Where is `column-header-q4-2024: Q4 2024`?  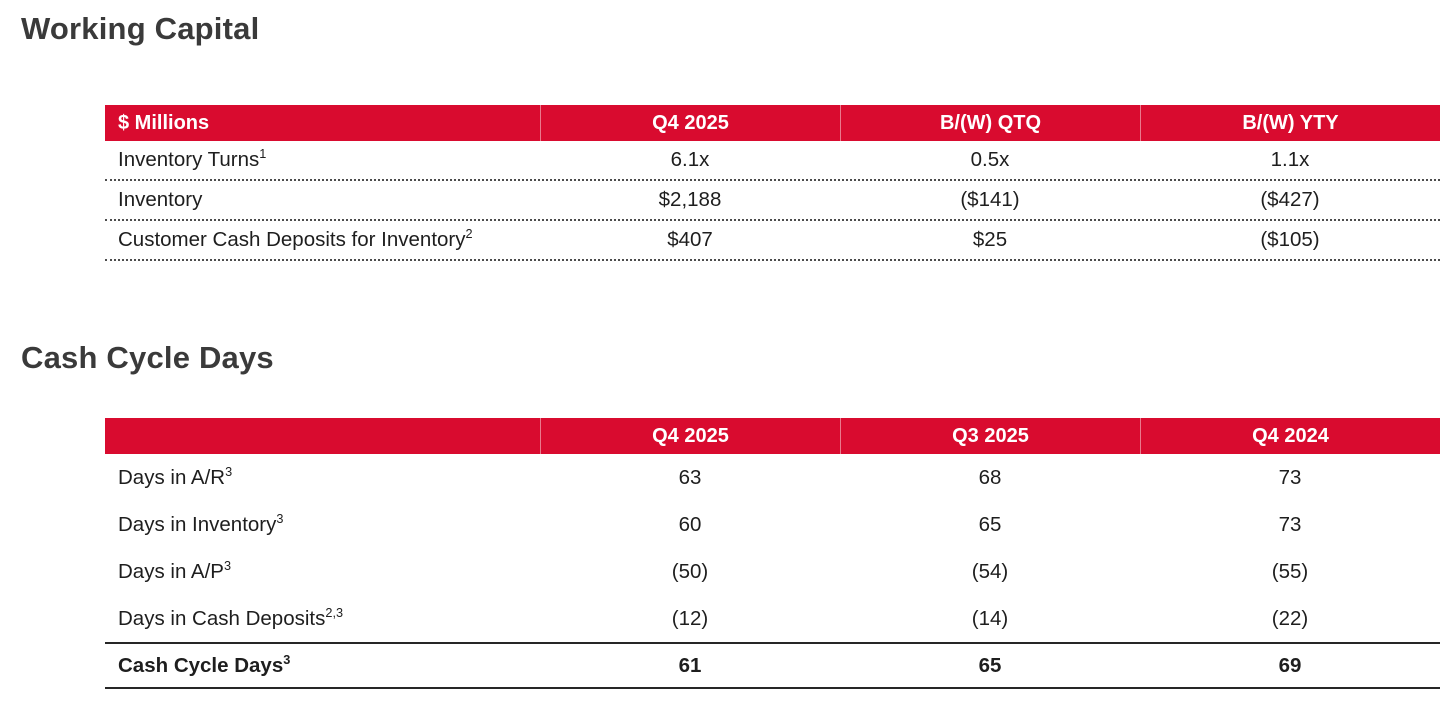
column-header-q4-2024: Q4 2024 is located at coordinates (1290, 436).